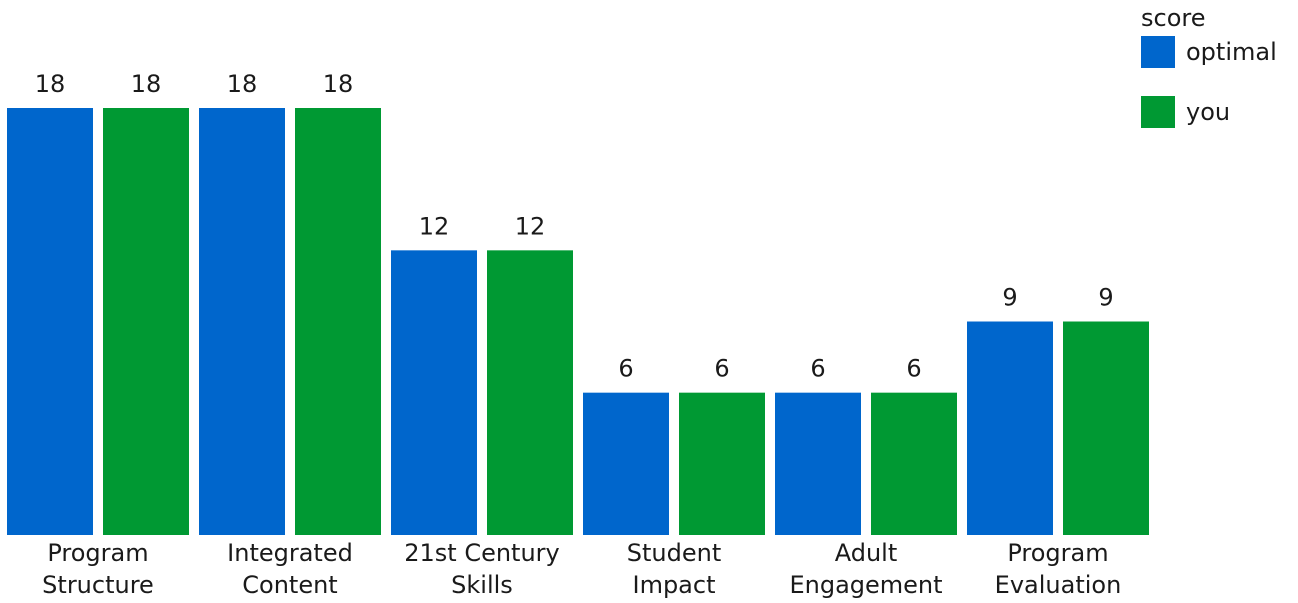  Describe the element at coordinates (97, 553) in the screenshot. I see `category-label-0-line-0: Program` at that location.